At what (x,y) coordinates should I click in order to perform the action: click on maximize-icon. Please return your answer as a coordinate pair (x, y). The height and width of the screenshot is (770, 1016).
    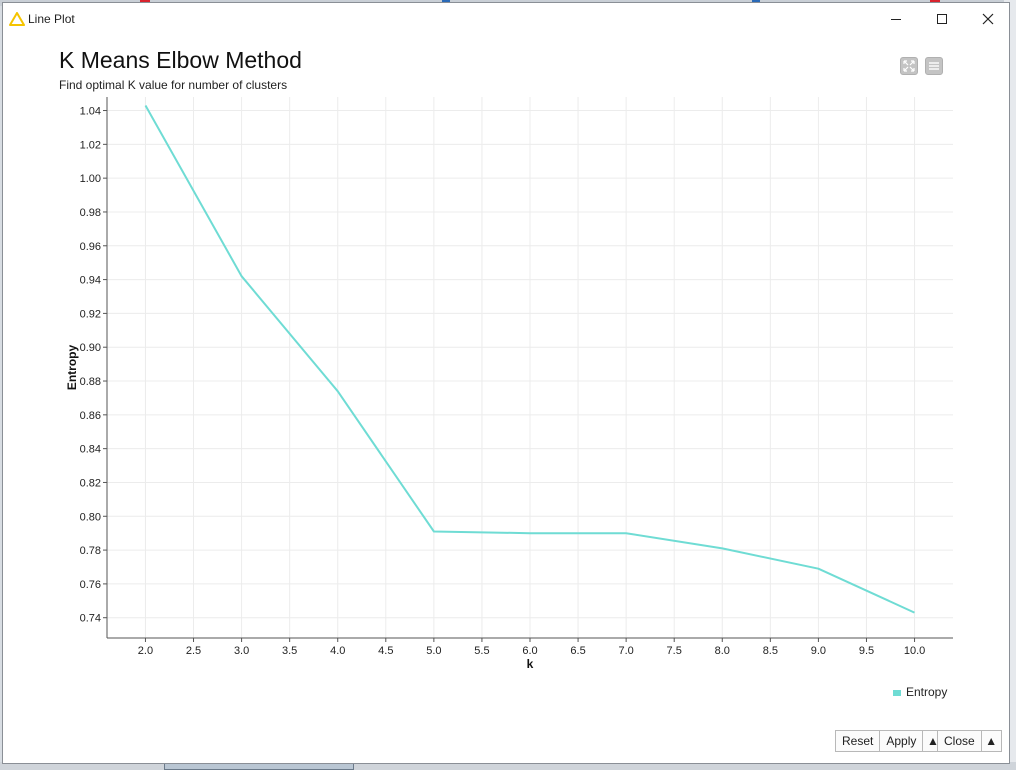
    Looking at the image, I should click on (942, 19).